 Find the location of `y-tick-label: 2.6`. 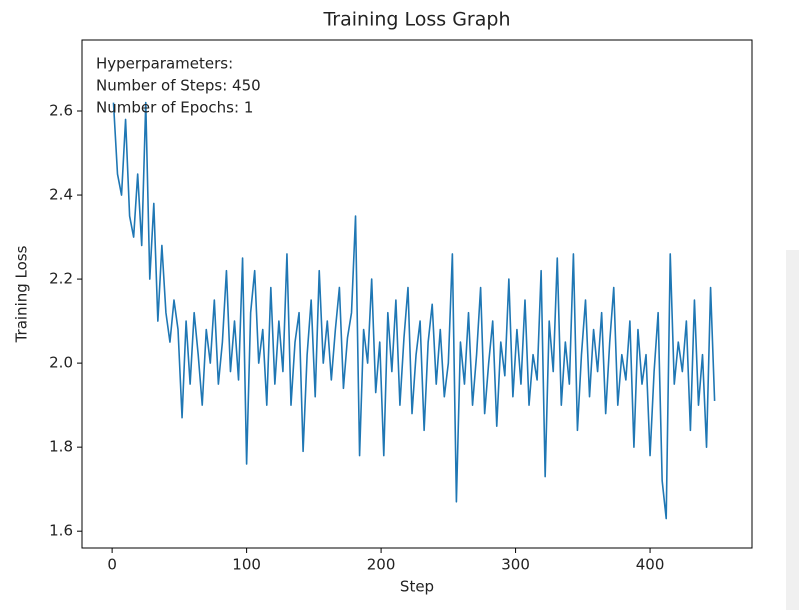

y-tick-label: 2.6 is located at coordinates (61, 111).